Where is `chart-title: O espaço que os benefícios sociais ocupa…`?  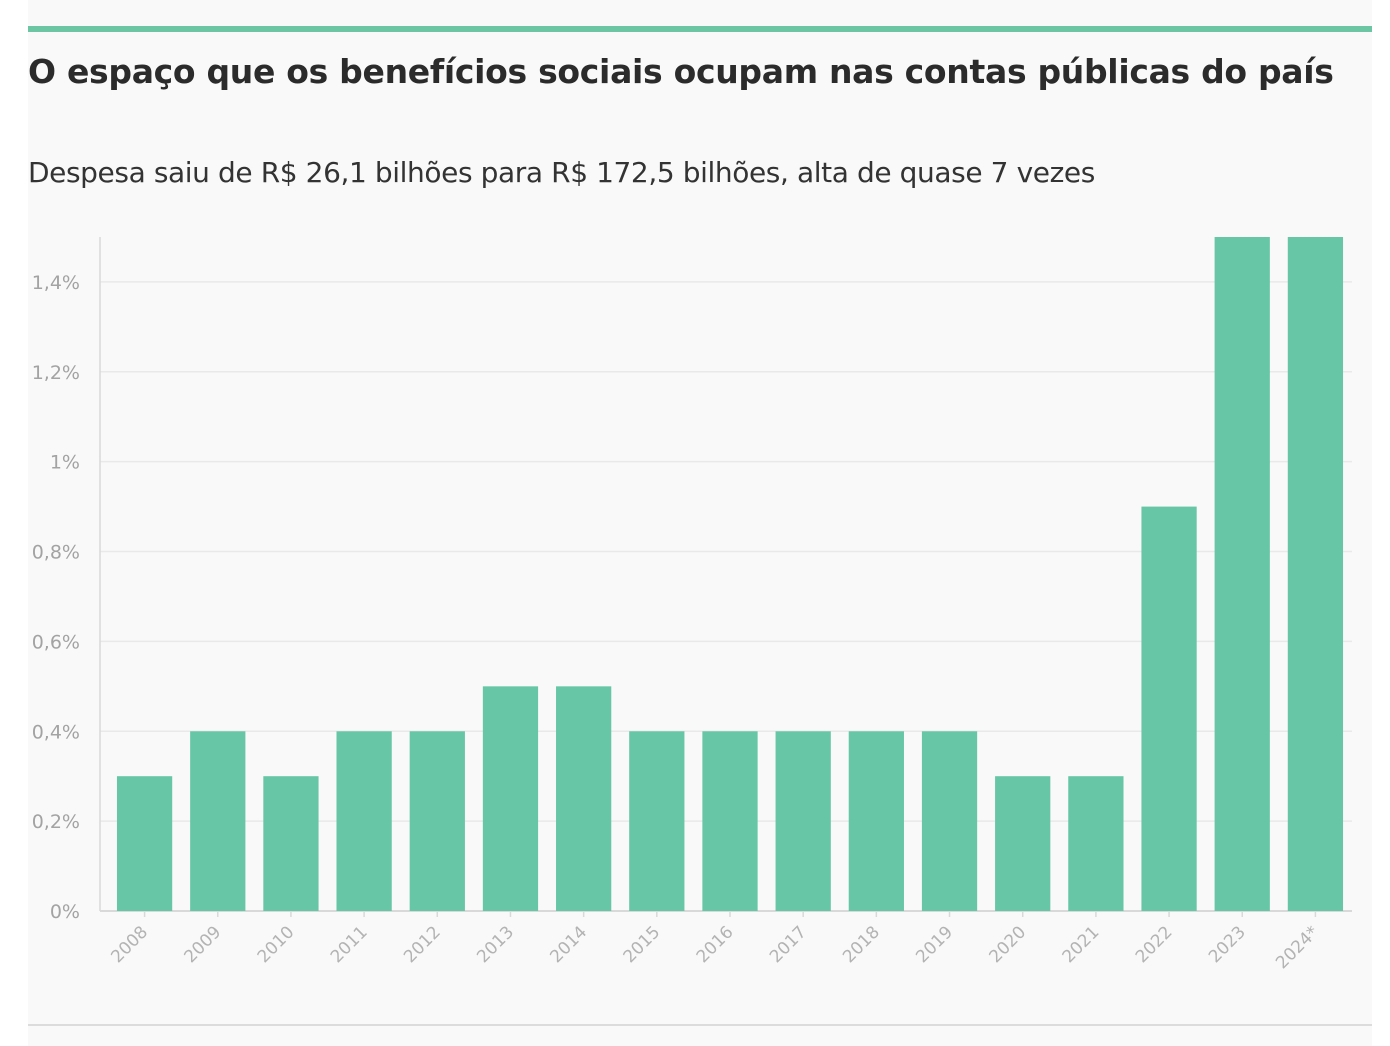
chart-title: O espaço que os benefícios sociais ocupa… is located at coordinates (681, 71).